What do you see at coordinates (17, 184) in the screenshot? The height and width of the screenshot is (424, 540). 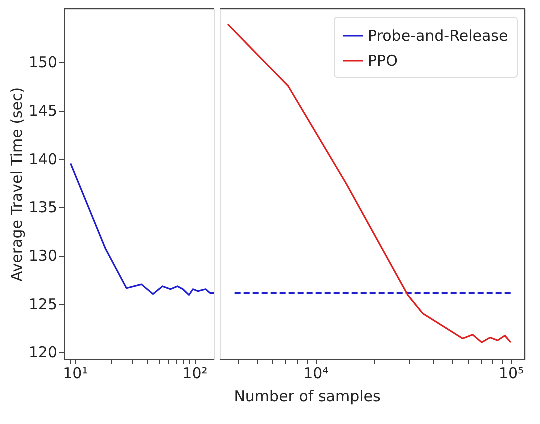 I see `y-axis-title: Average Travel Time (sec)` at bounding box center [17, 184].